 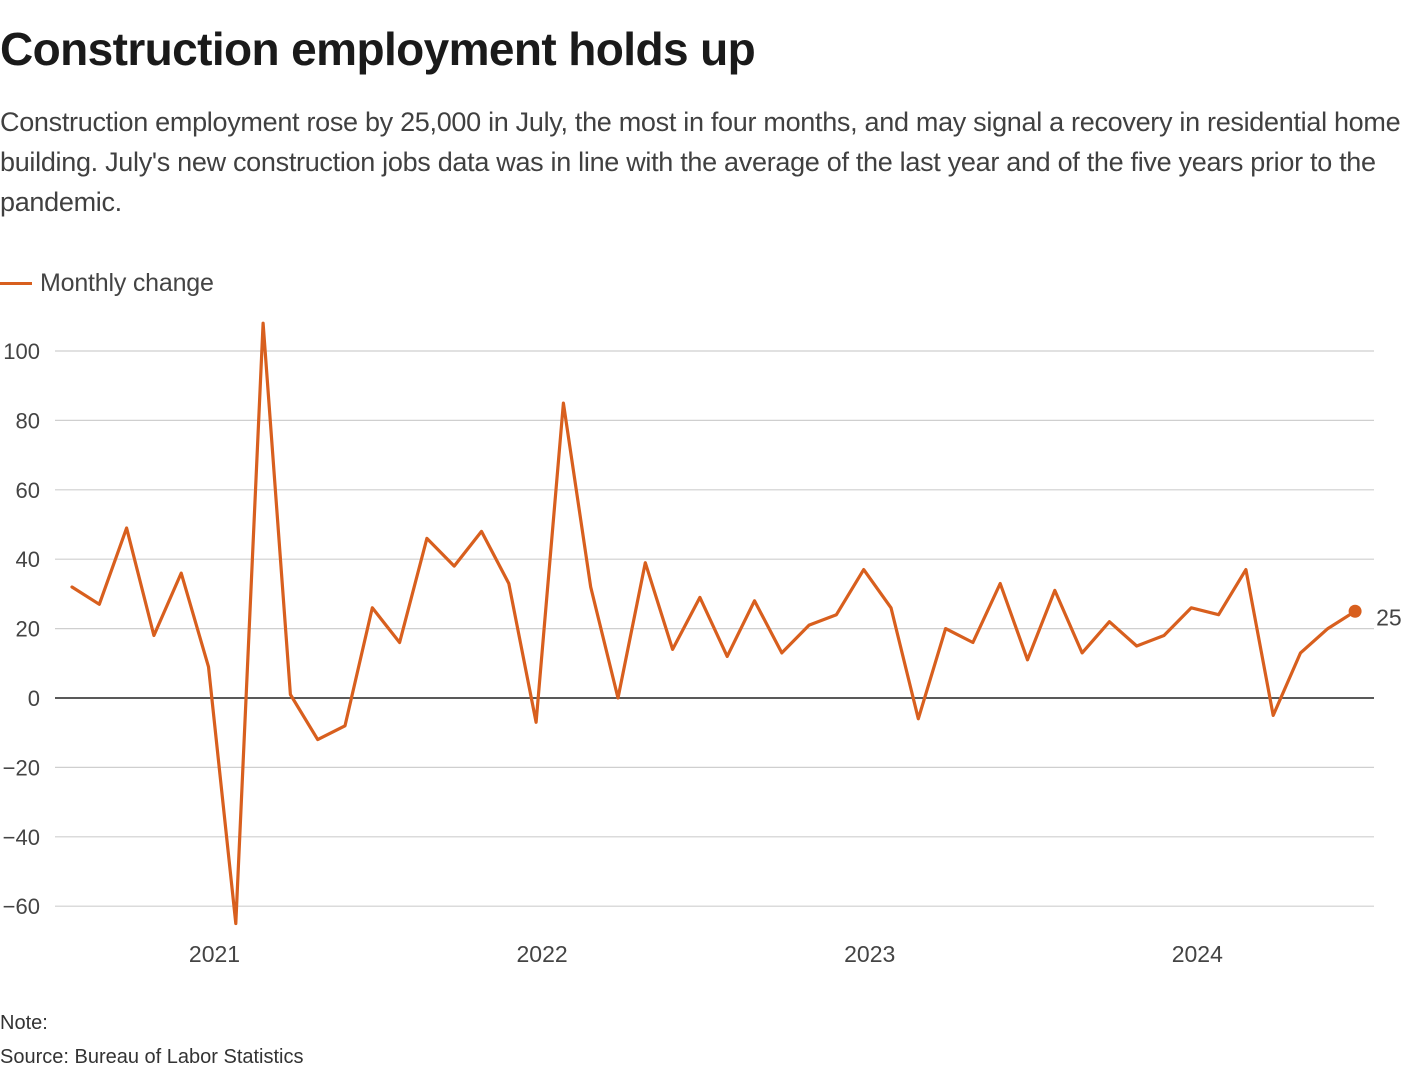 I want to click on legend-label: Monthly change, so click(x=127, y=282).